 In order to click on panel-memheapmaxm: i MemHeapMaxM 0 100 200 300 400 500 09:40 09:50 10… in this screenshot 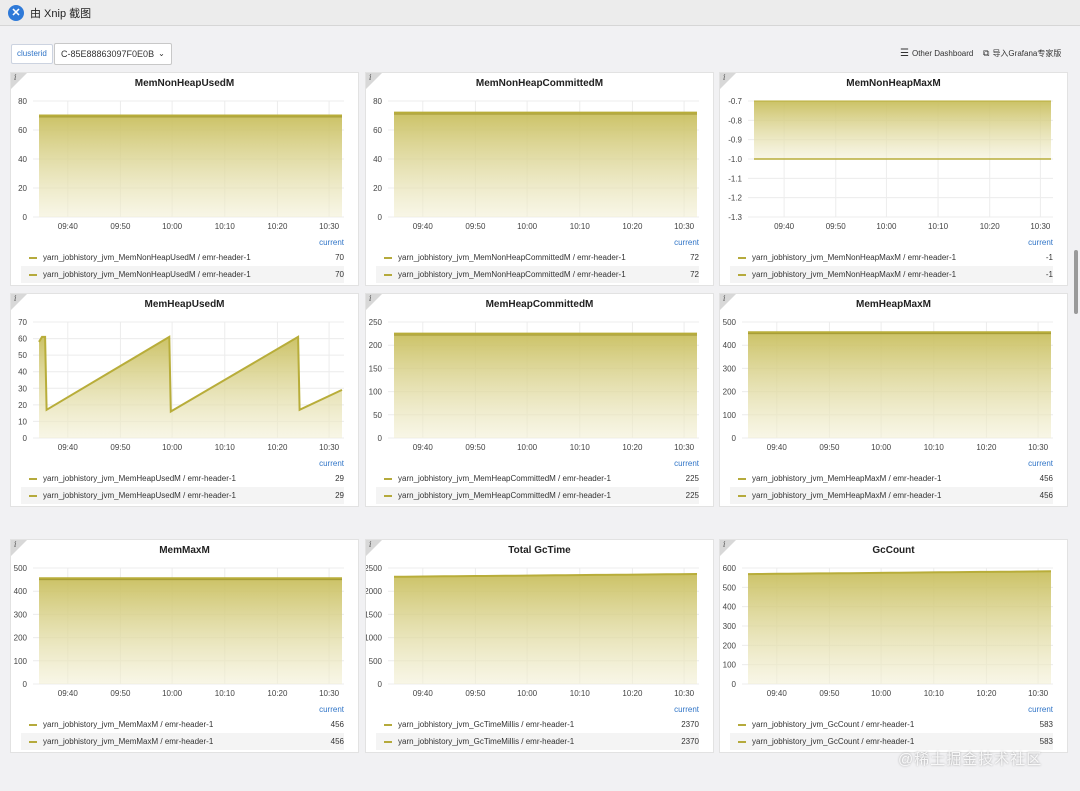, I will do `click(893, 400)`.